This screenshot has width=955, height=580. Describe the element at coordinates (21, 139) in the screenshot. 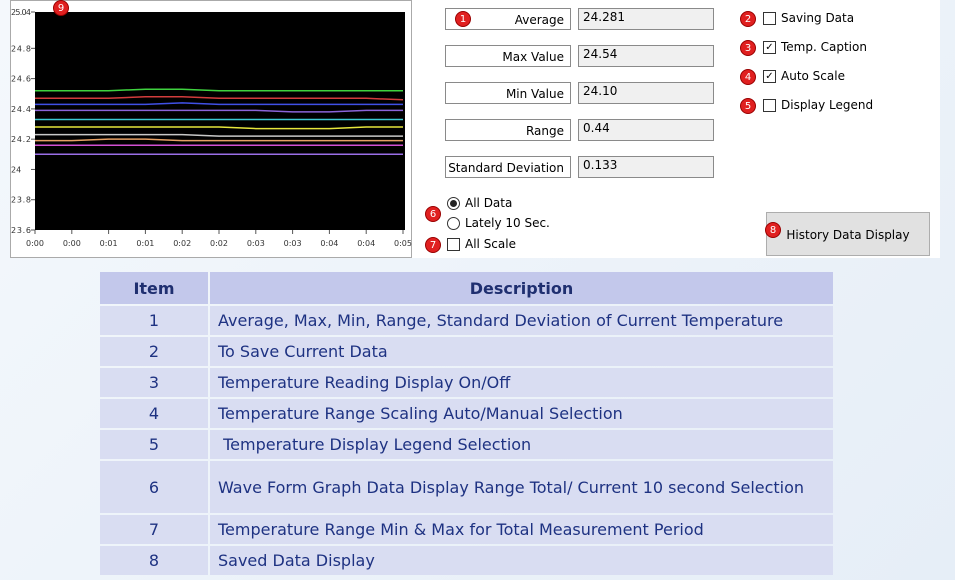

I see `y-tick-label: 24.2` at that location.